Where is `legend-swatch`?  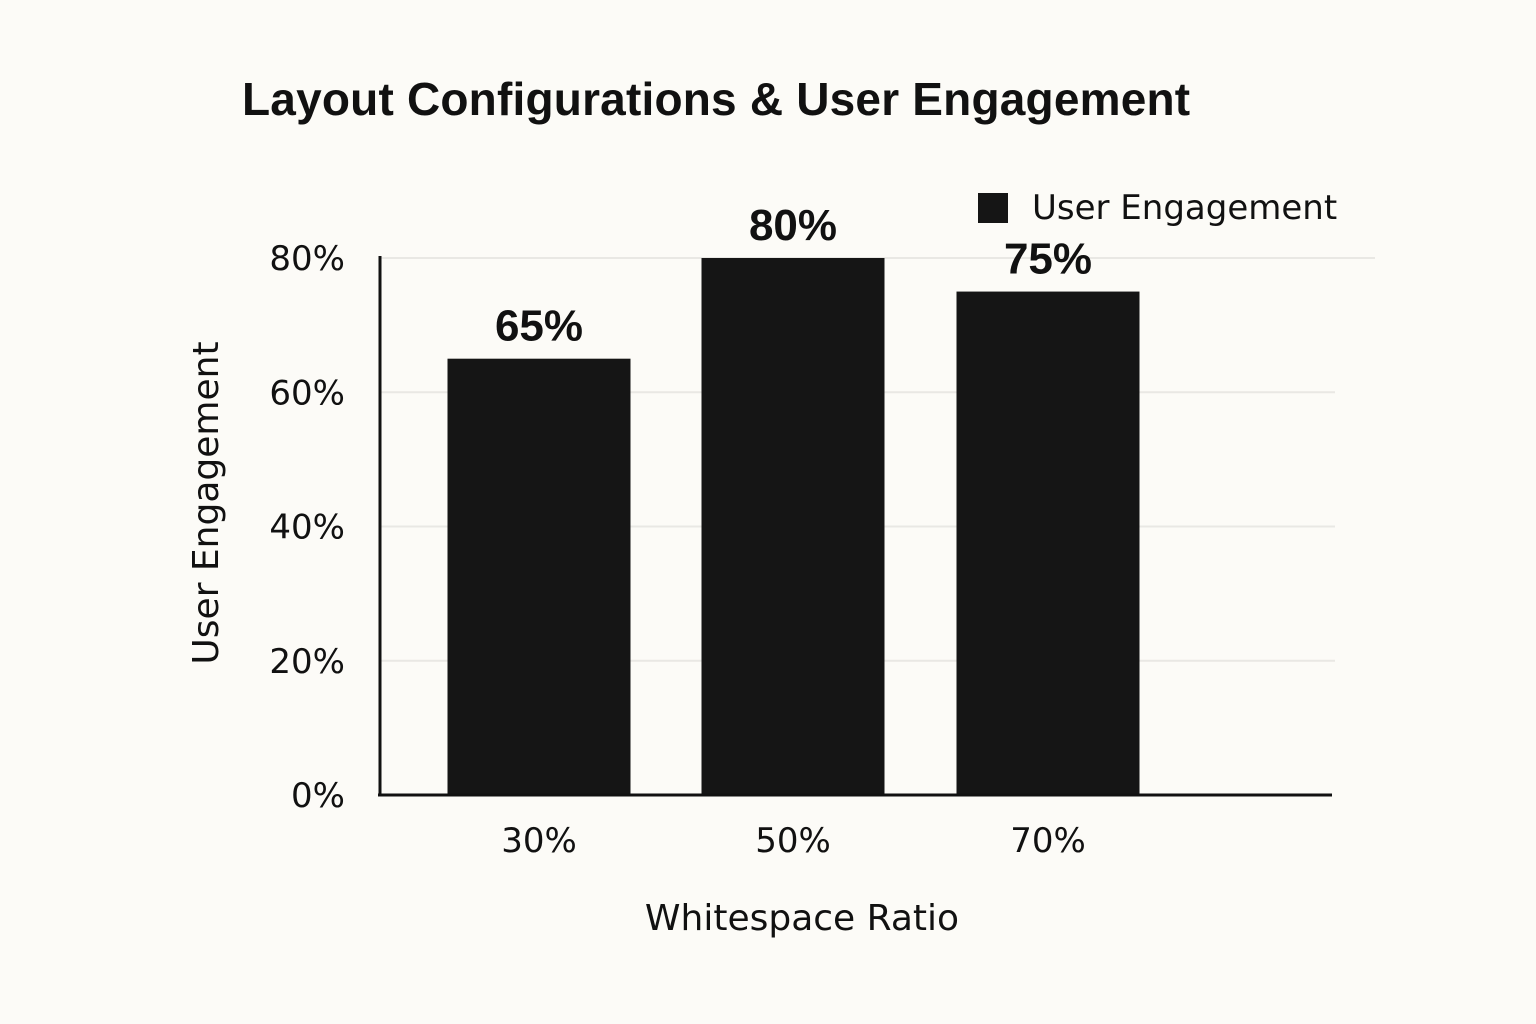
legend-swatch is located at coordinates (993, 208).